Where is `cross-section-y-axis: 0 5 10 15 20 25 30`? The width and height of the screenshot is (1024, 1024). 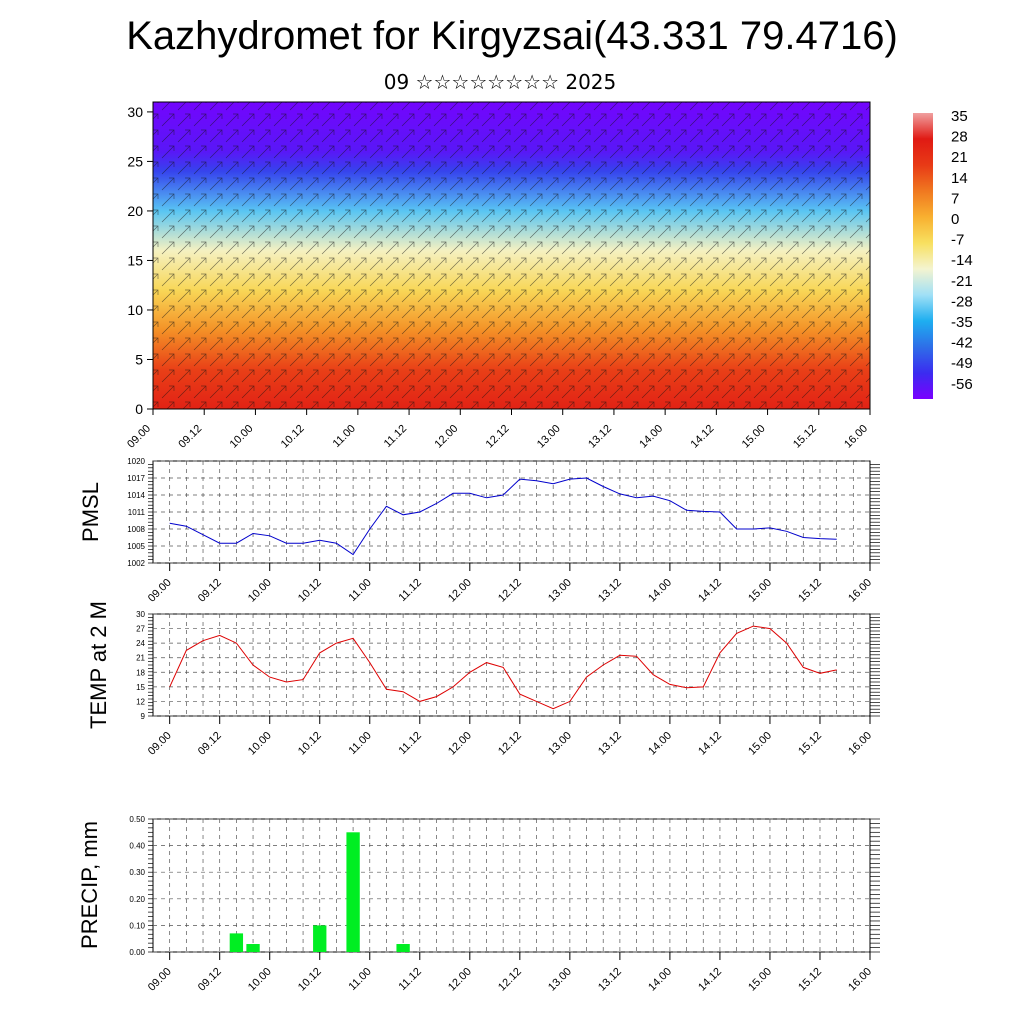
cross-section-y-axis: 0 5 10 15 20 25 30 is located at coordinates (140, 260).